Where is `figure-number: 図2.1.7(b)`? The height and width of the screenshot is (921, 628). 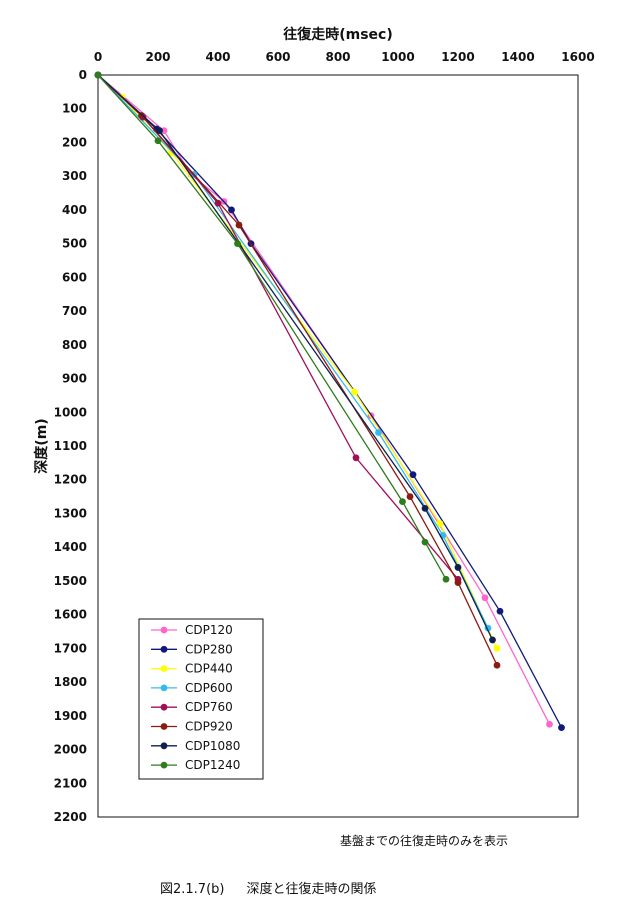 figure-number: 図2.1.7(b) is located at coordinates (192, 889).